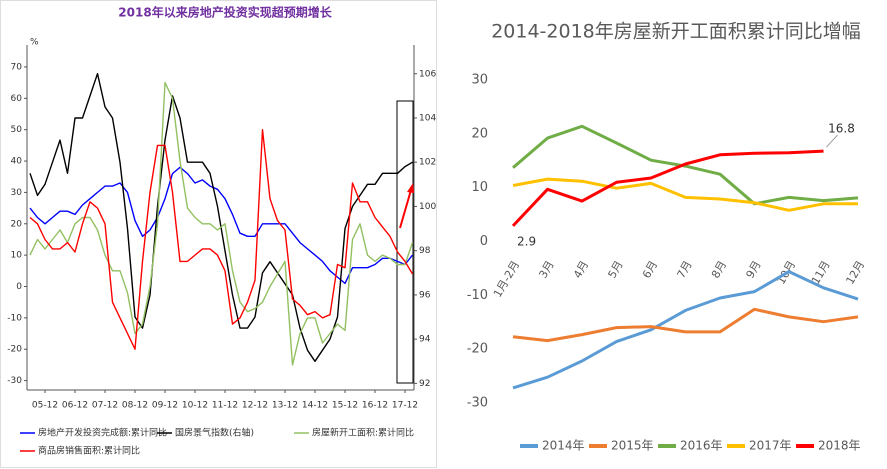 The image size is (887, 469). I want to click on legend-label: 2018年, so click(839, 446).